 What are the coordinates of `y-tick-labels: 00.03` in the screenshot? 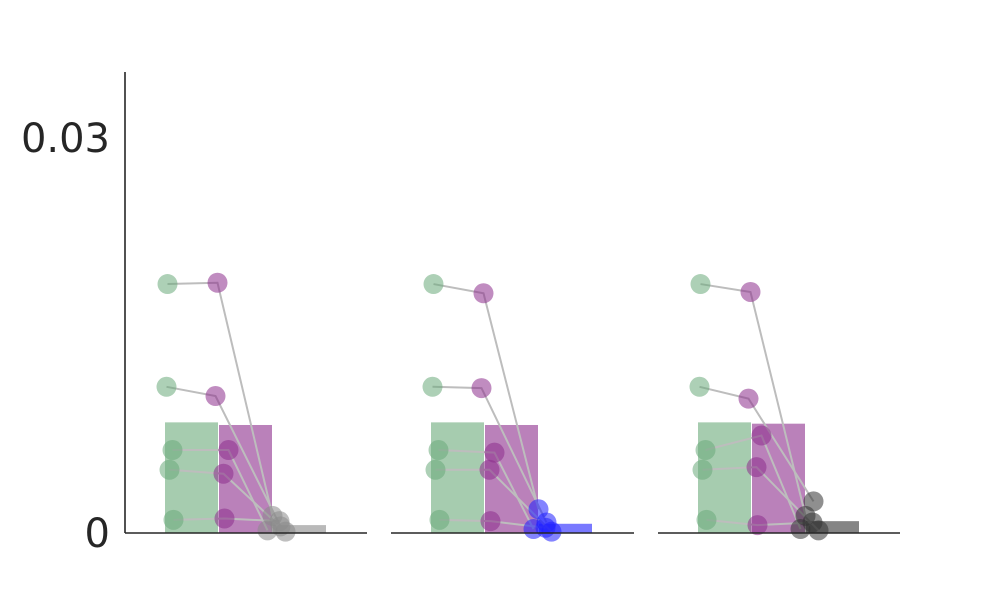 It's located at (65, 336).